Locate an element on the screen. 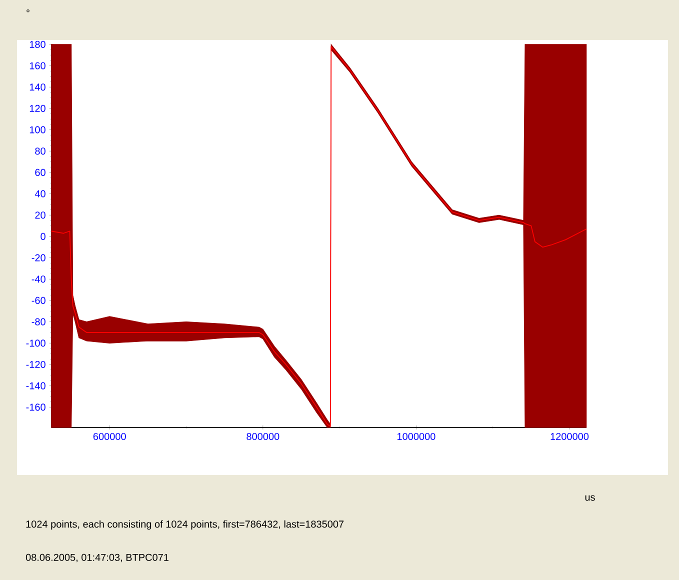 This screenshot has height=580, width=679. y-tick-label: -100 is located at coordinates (36, 343).